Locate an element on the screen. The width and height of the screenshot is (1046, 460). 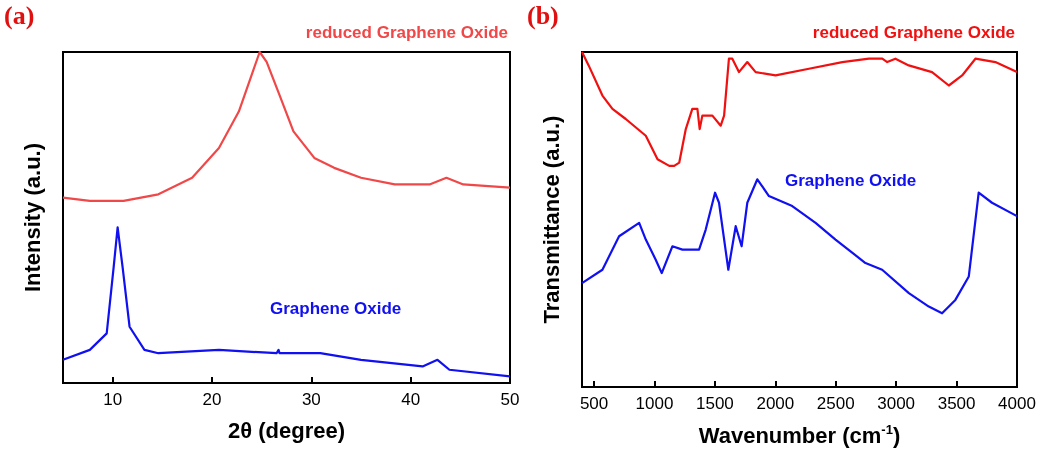
x-tick-label: 3000 is located at coordinates (896, 403).